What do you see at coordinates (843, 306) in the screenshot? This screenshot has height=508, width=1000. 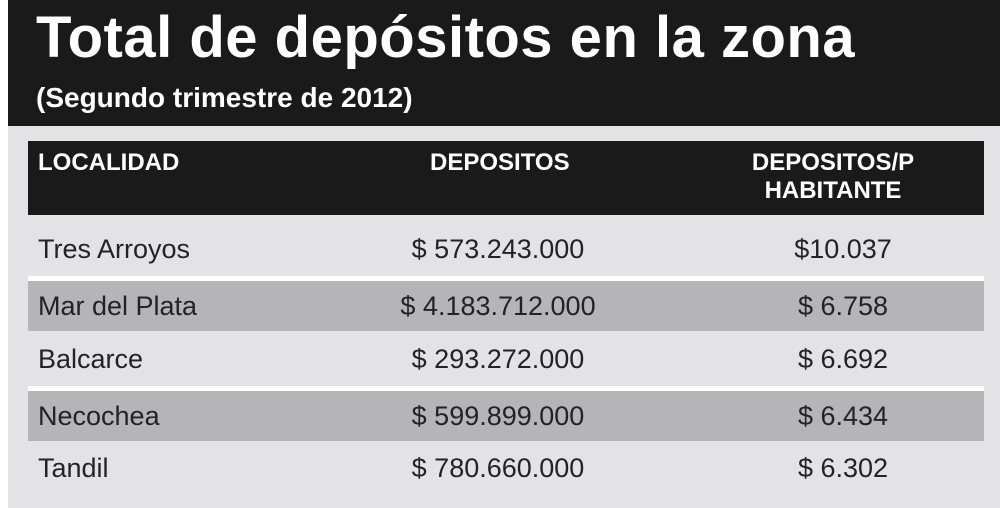 I see `table-cell: $ 6.758` at bounding box center [843, 306].